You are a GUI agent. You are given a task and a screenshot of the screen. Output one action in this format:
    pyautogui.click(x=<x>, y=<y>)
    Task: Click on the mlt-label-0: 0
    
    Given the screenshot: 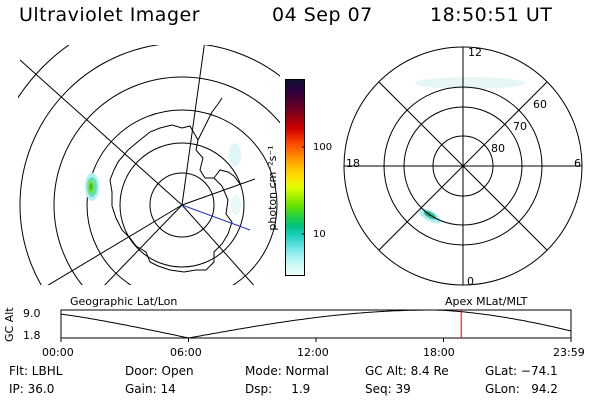 What is the action you would take?
    pyautogui.click(x=470, y=281)
    